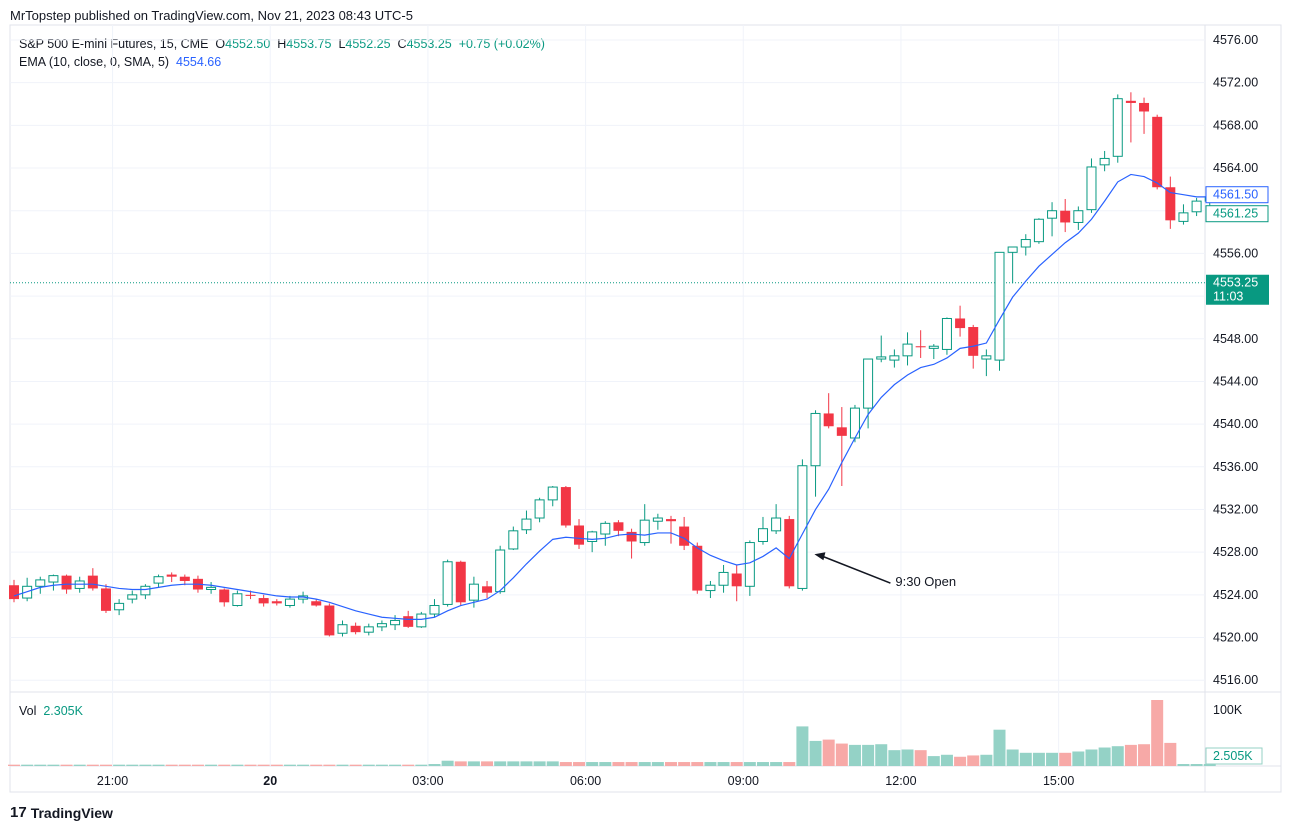  What do you see at coordinates (1235, 339) in the screenshot?
I see `price-tick-label: 4548.00` at bounding box center [1235, 339].